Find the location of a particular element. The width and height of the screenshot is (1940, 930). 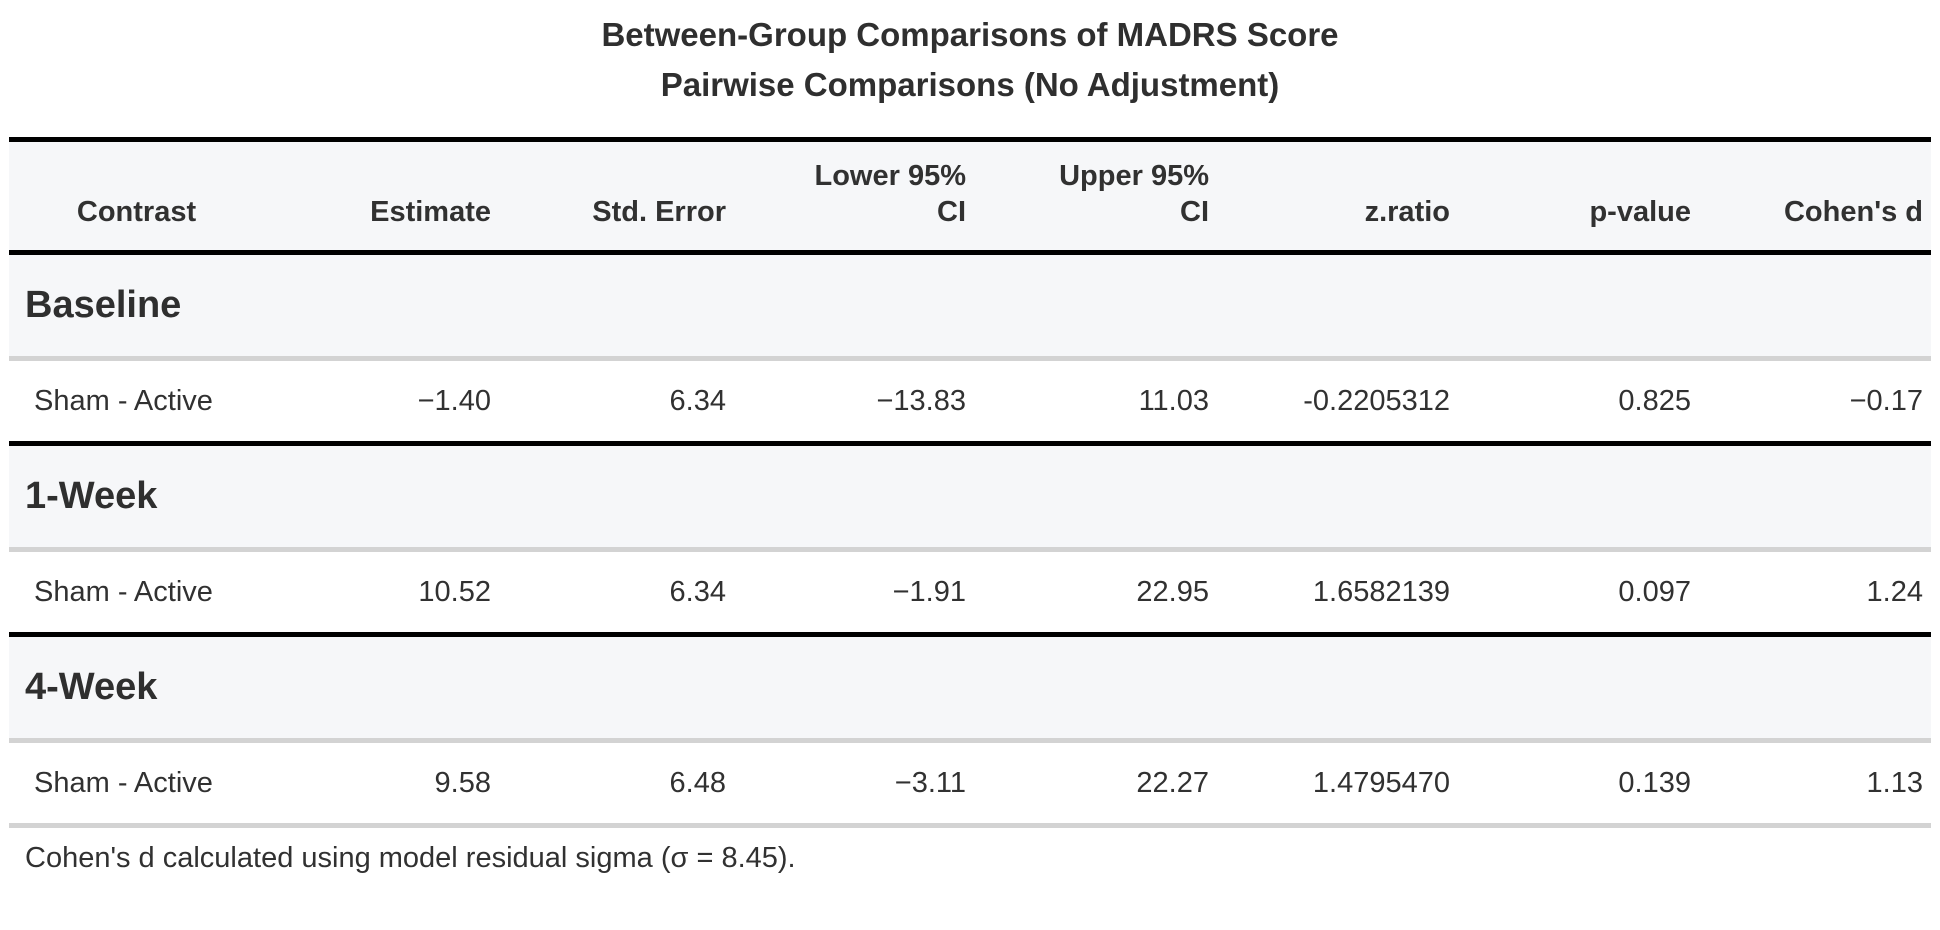

cell-p-value: 0.139 is located at coordinates (1578, 783).